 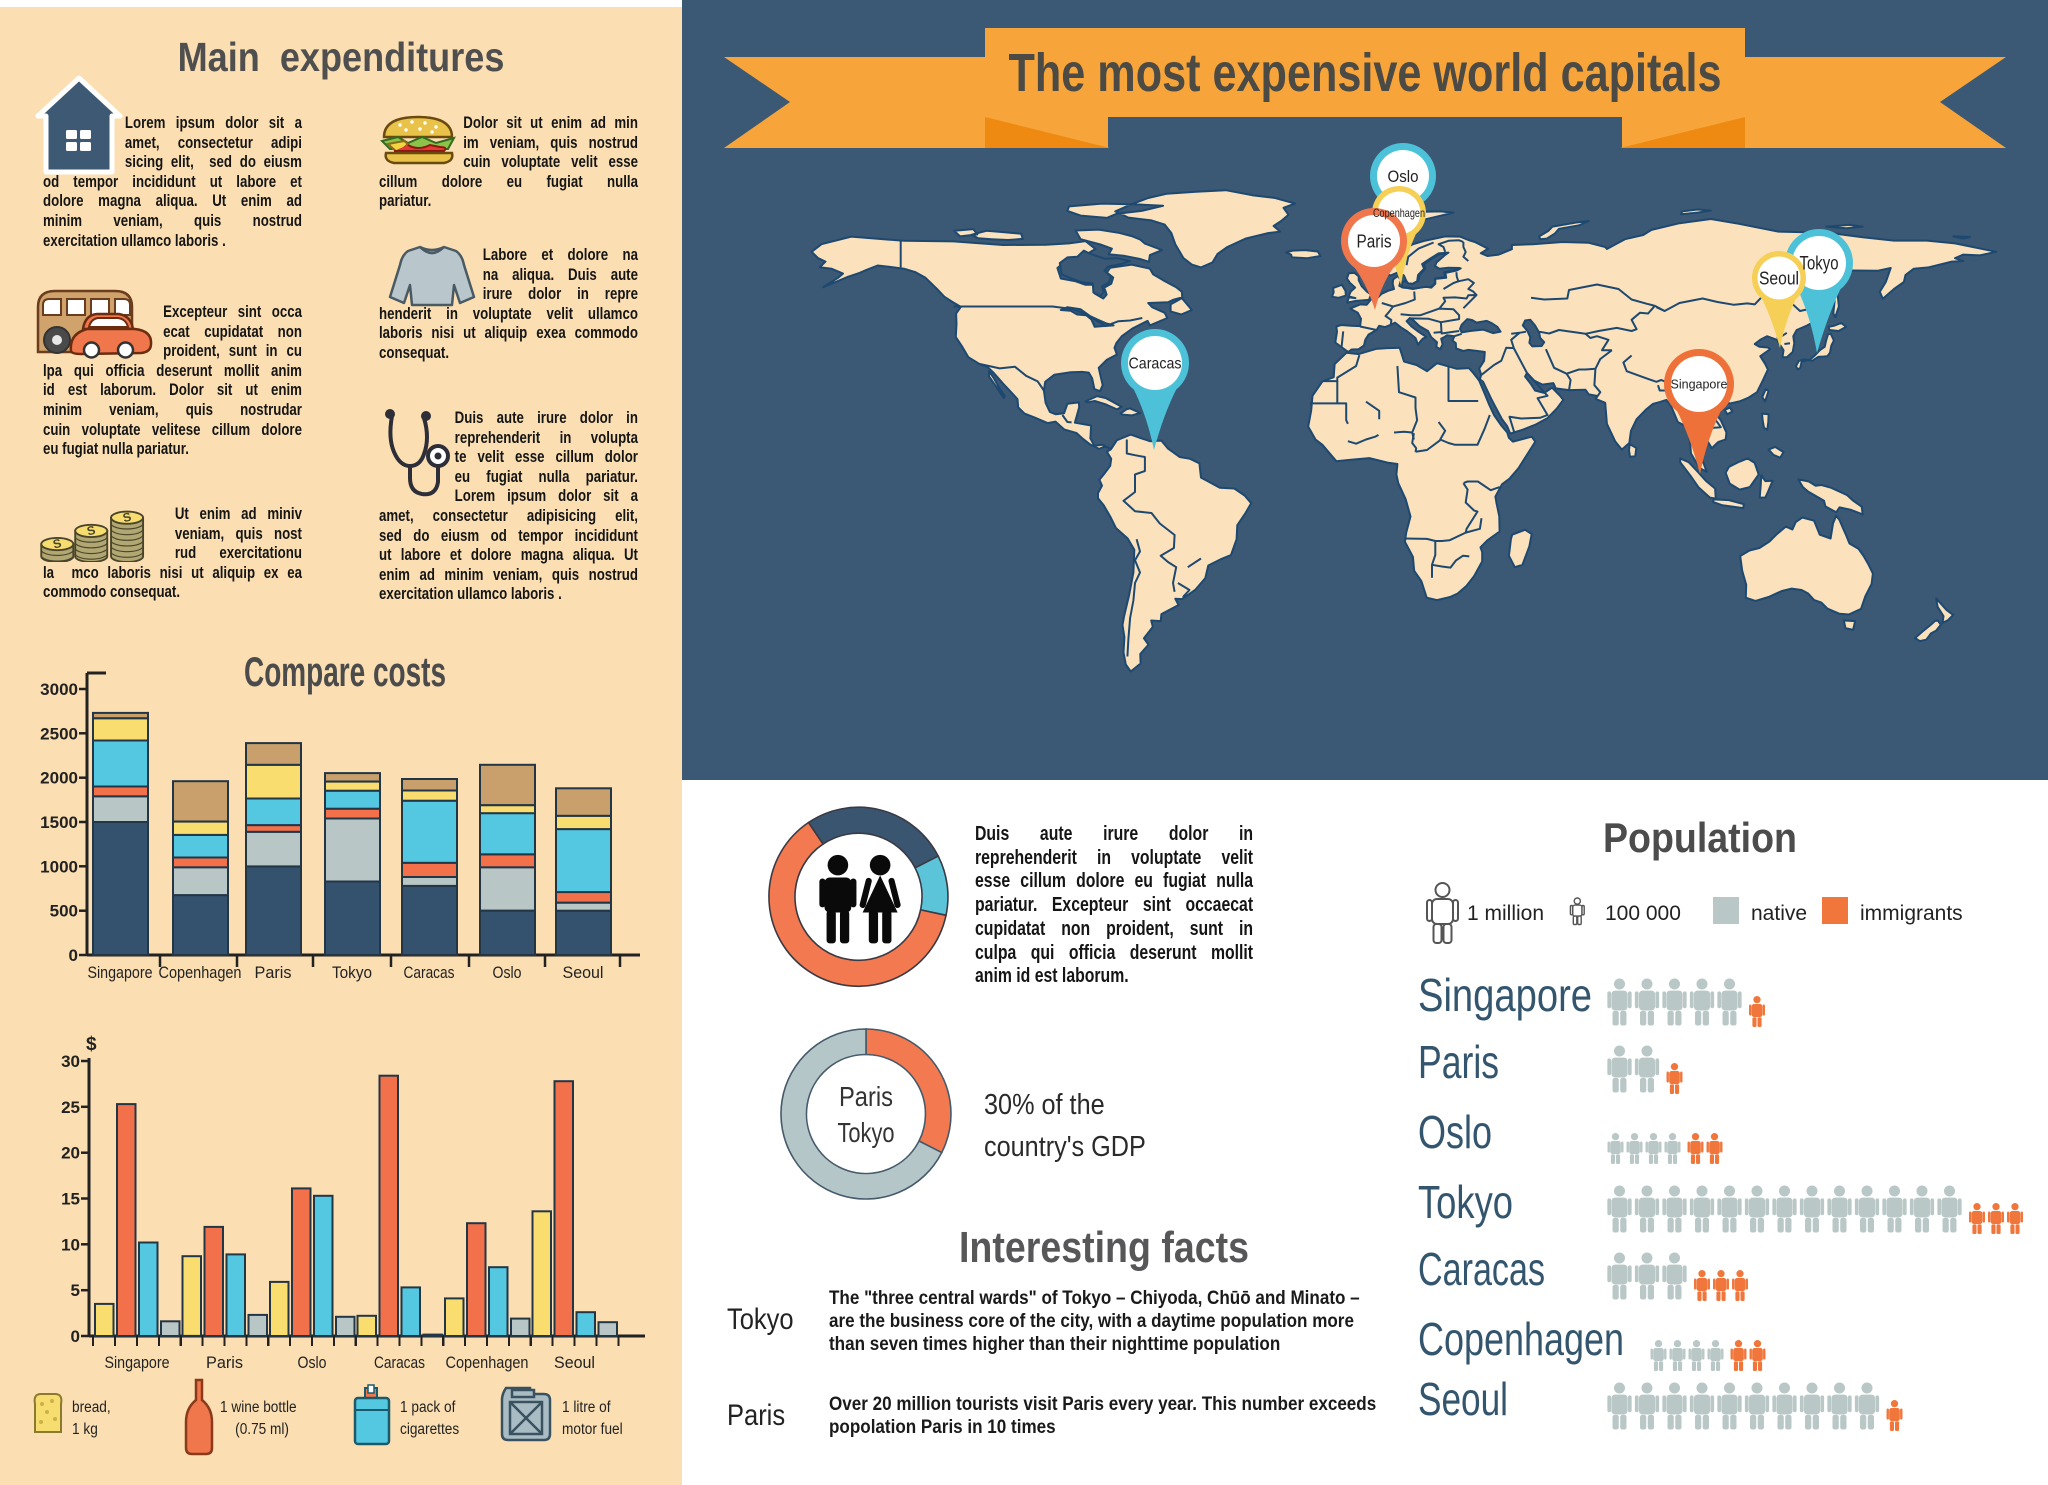 What do you see at coordinates (345, 671) in the screenshot?
I see `svg-text: Compare costs` at bounding box center [345, 671].